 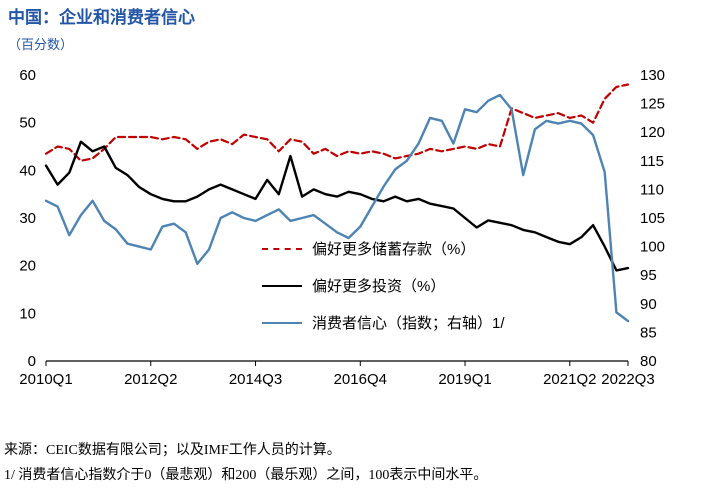 What do you see at coordinates (648, 276) in the screenshot?
I see `right-axis-tick-label: 95` at bounding box center [648, 276].